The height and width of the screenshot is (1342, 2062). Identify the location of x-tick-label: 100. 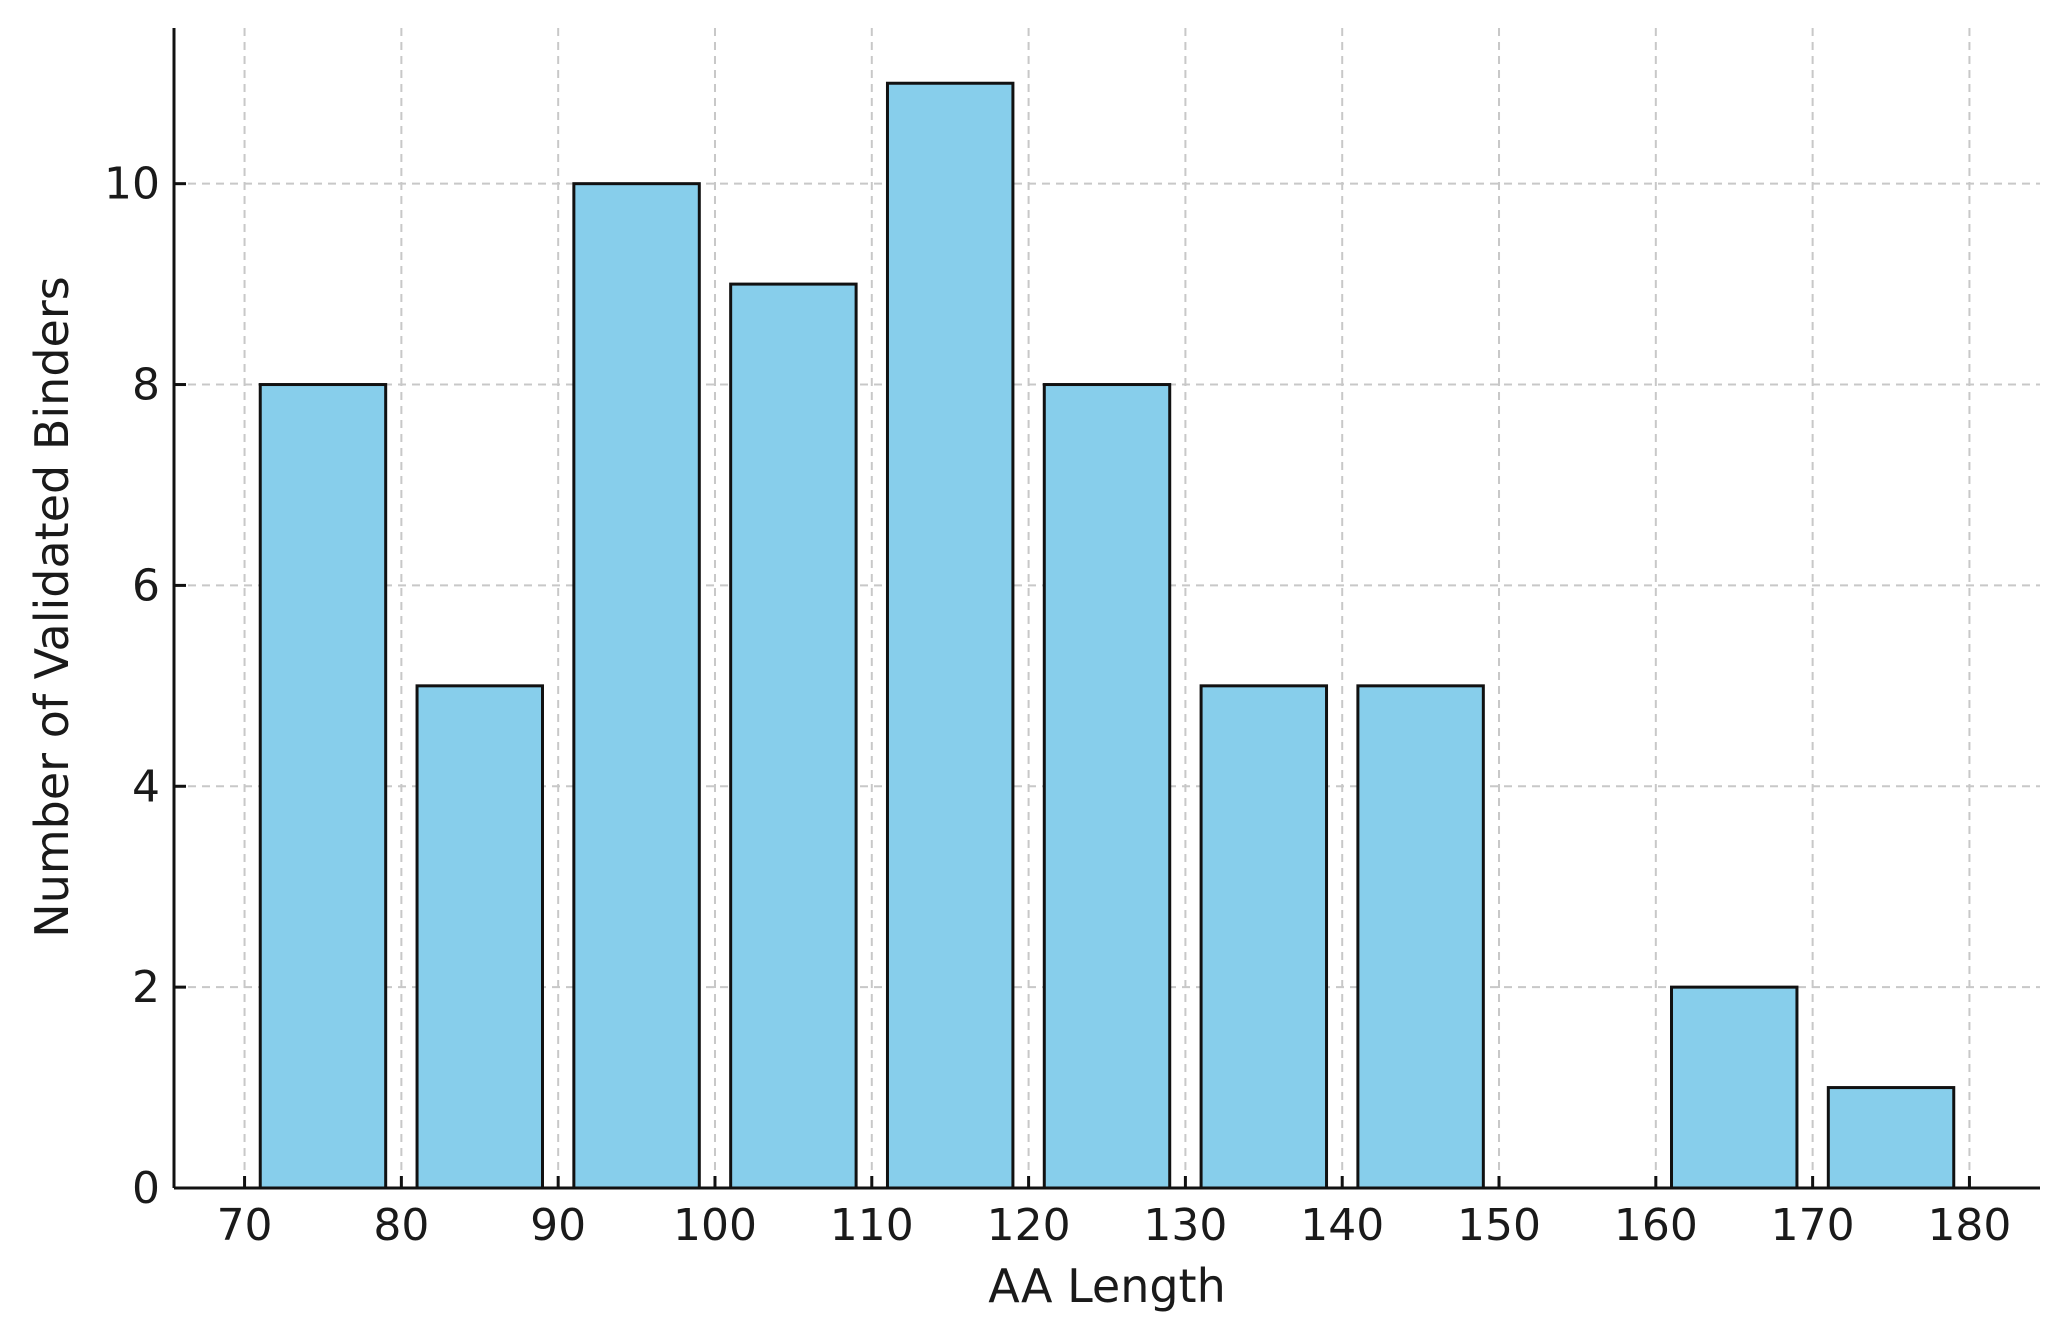
(715, 1225).